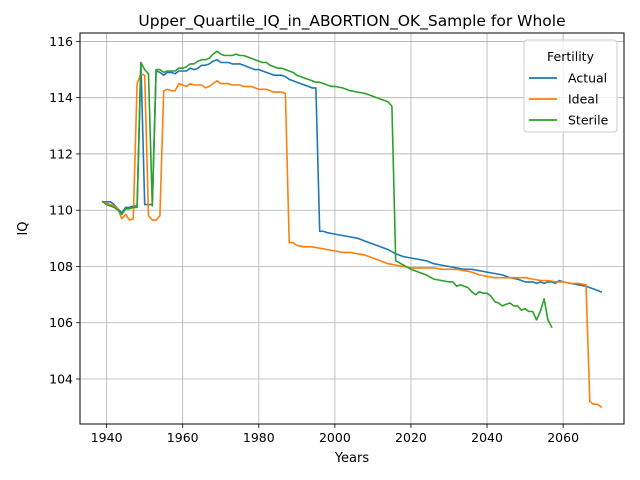 This screenshot has width=640, height=480. Describe the element at coordinates (571, 56) in the screenshot. I see `legend-title: Fertility` at that location.